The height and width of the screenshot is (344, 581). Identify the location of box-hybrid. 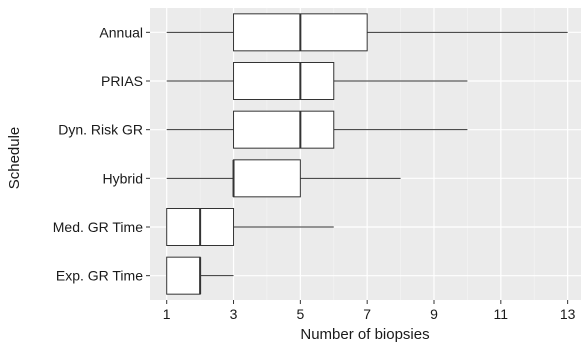
(283, 178).